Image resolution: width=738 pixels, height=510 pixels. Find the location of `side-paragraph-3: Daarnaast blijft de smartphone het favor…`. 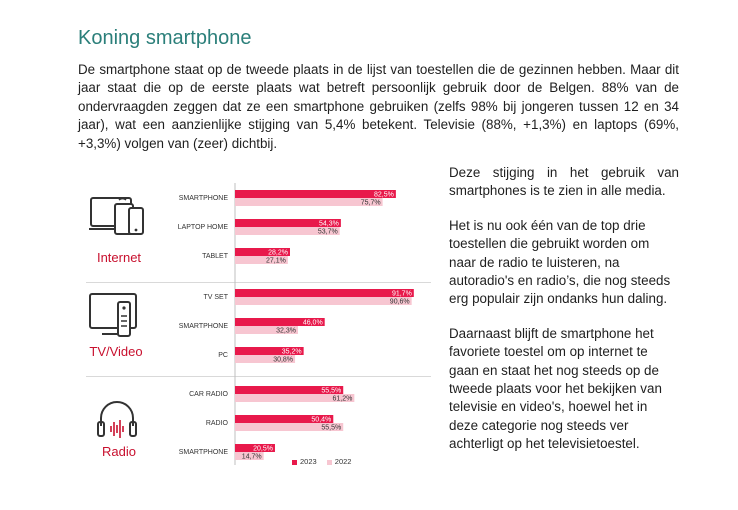

side-paragraph-3: Daarnaast blijft de smartphone het favor… is located at coordinates (555, 388).